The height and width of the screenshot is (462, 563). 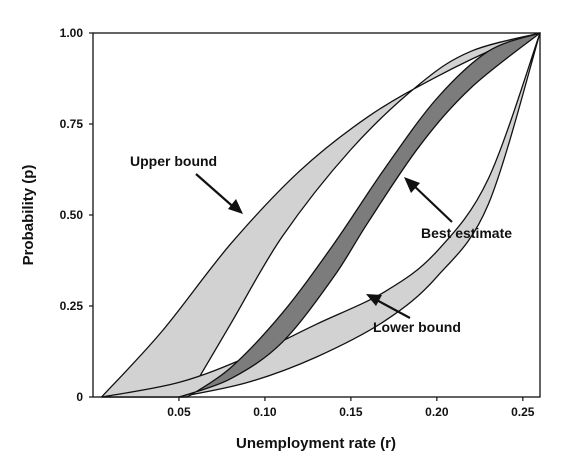 I want to click on y-tick-label: 0.25, so click(x=72, y=306).